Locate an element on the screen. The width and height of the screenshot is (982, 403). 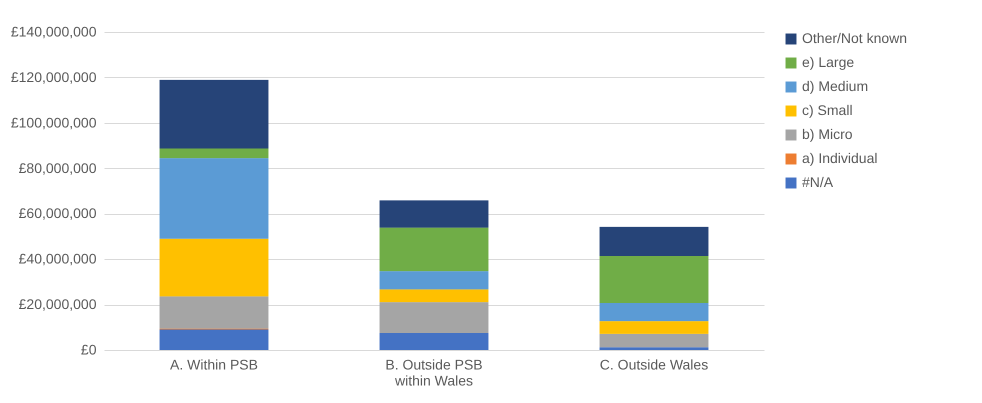
x-tick-label: A. Within PSB is located at coordinates (214, 364).